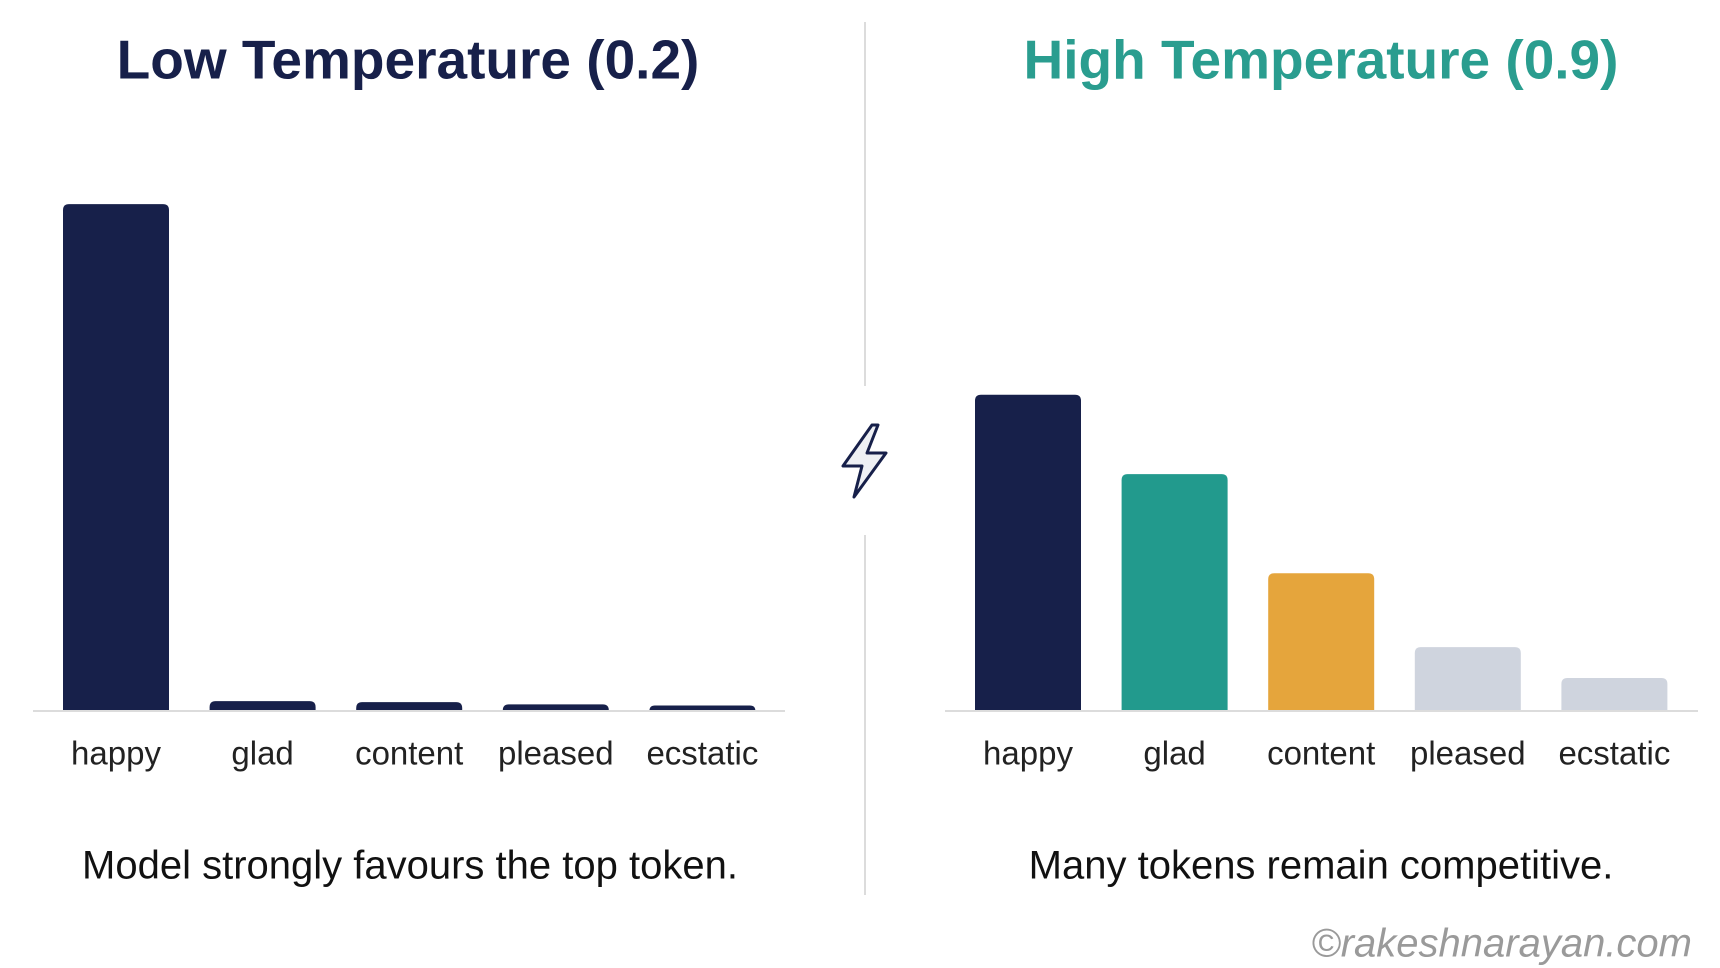 The width and height of the screenshot is (1720, 968). I want to click on caption: Model strongly favours the top token., so click(410, 866).